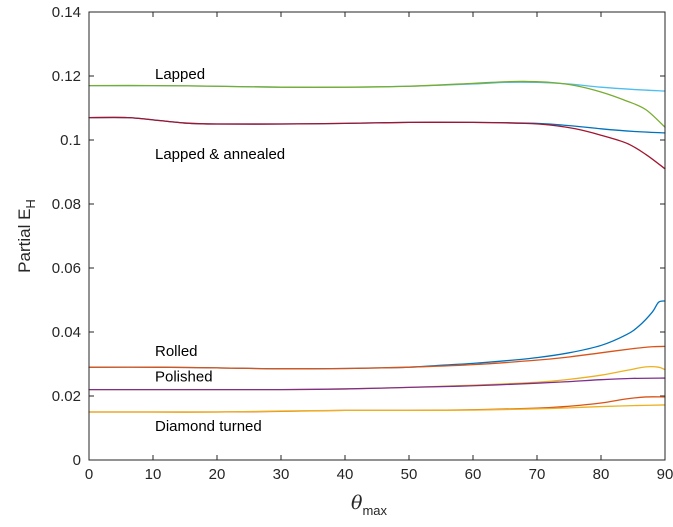 The image size is (673, 527). What do you see at coordinates (89, 474) in the screenshot?
I see `x-tick-label: 0` at bounding box center [89, 474].